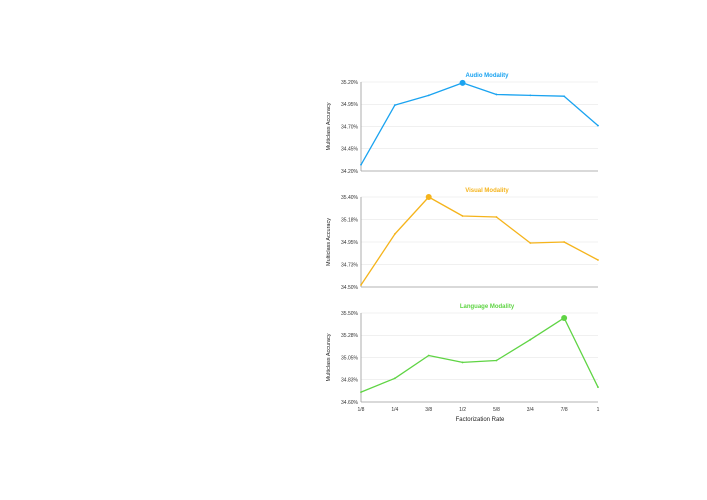 The height and width of the screenshot is (500, 707). What do you see at coordinates (350, 314) in the screenshot?
I see `y-tick-label: 35.50%` at bounding box center [350, 314].